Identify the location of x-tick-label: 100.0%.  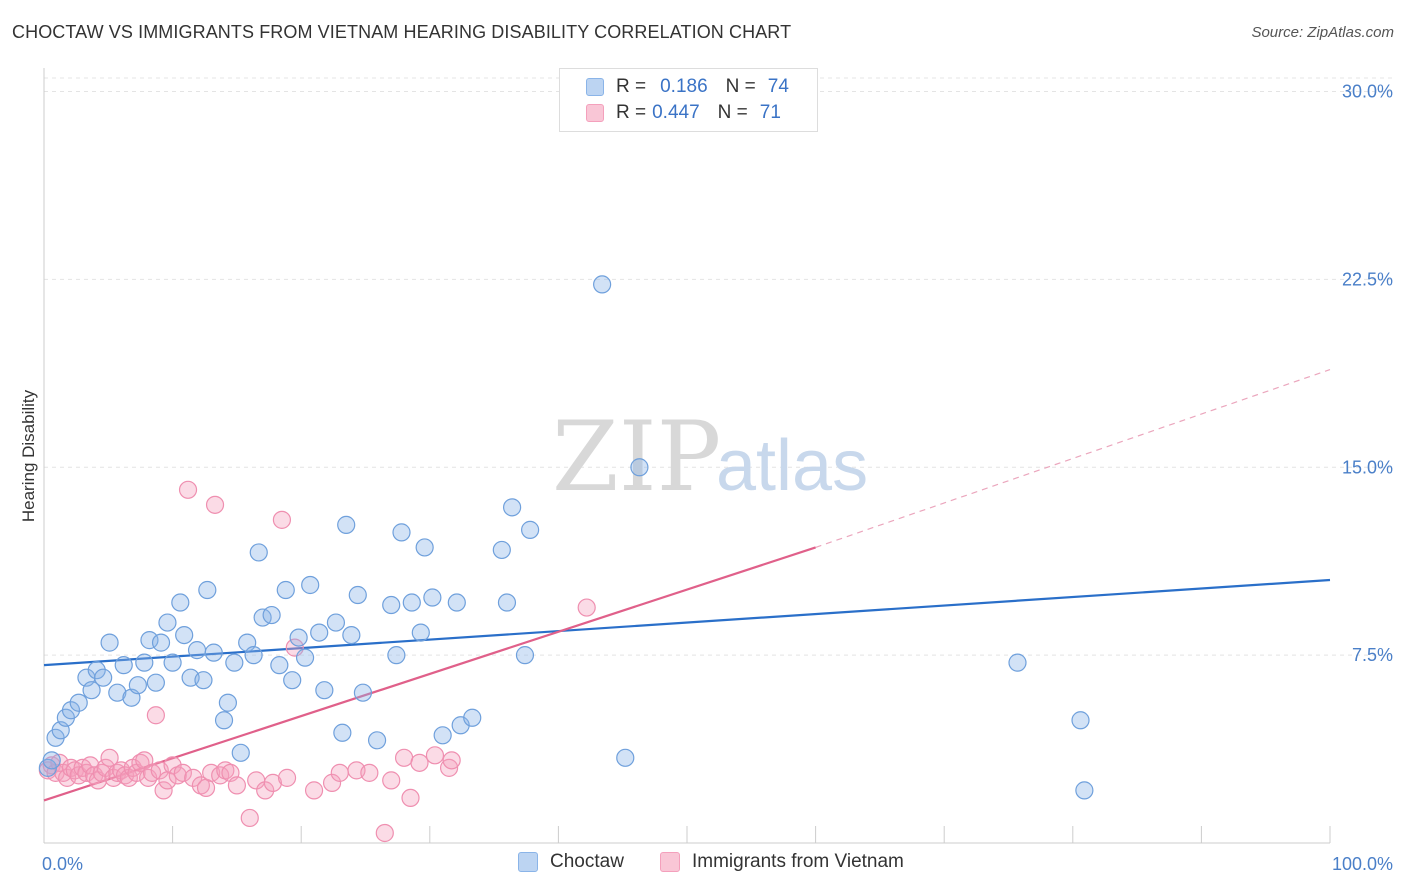
(1362, 864).